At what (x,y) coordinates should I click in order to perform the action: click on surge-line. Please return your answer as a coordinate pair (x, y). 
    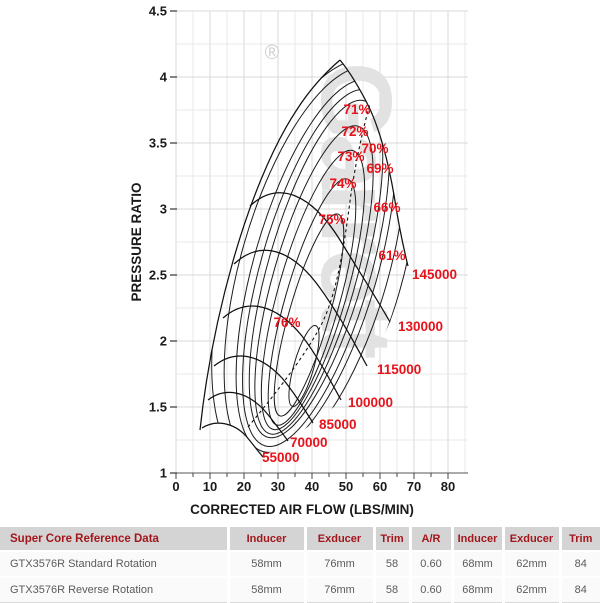
    Looking at the image, I should click on (270, 245).